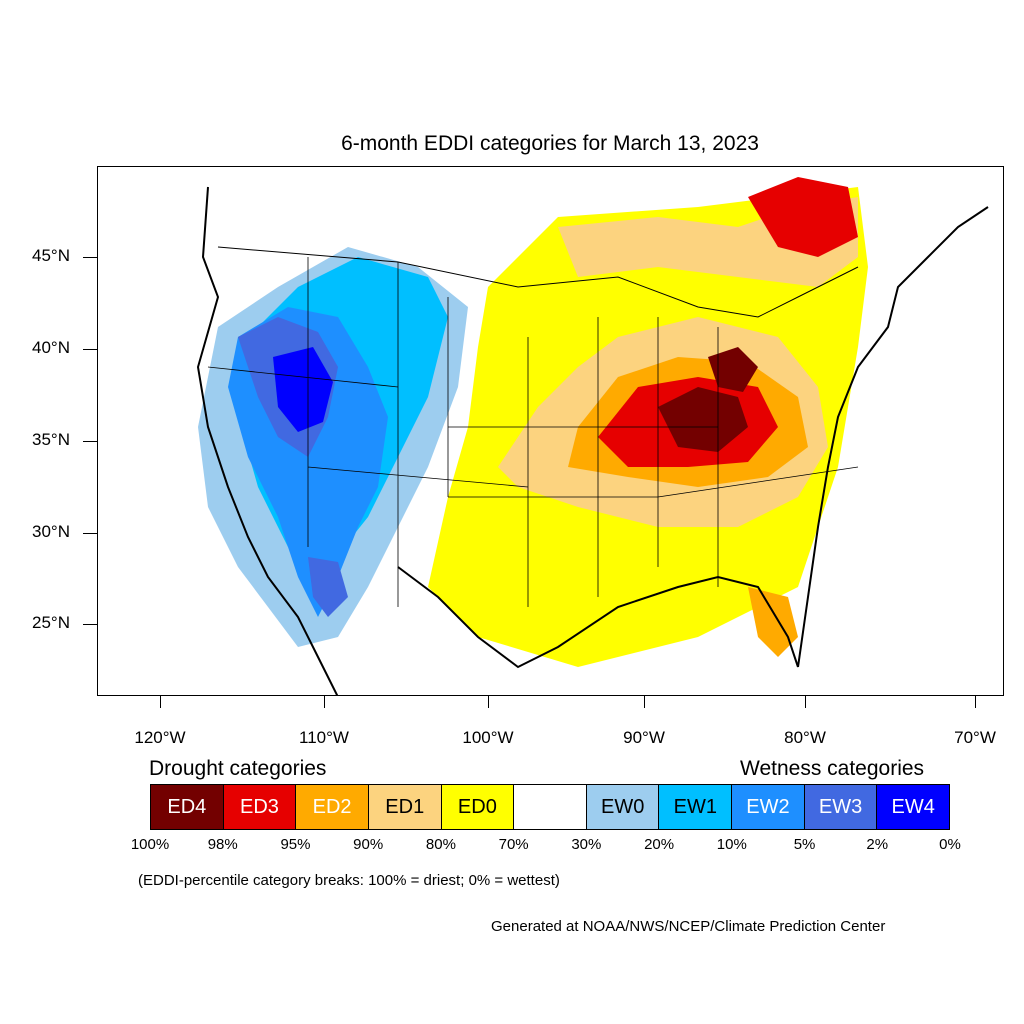  Describe the element at coordinates (832, 768) in the screenshot. I see `wetness-categories-heading: Wetness categories` at that location.